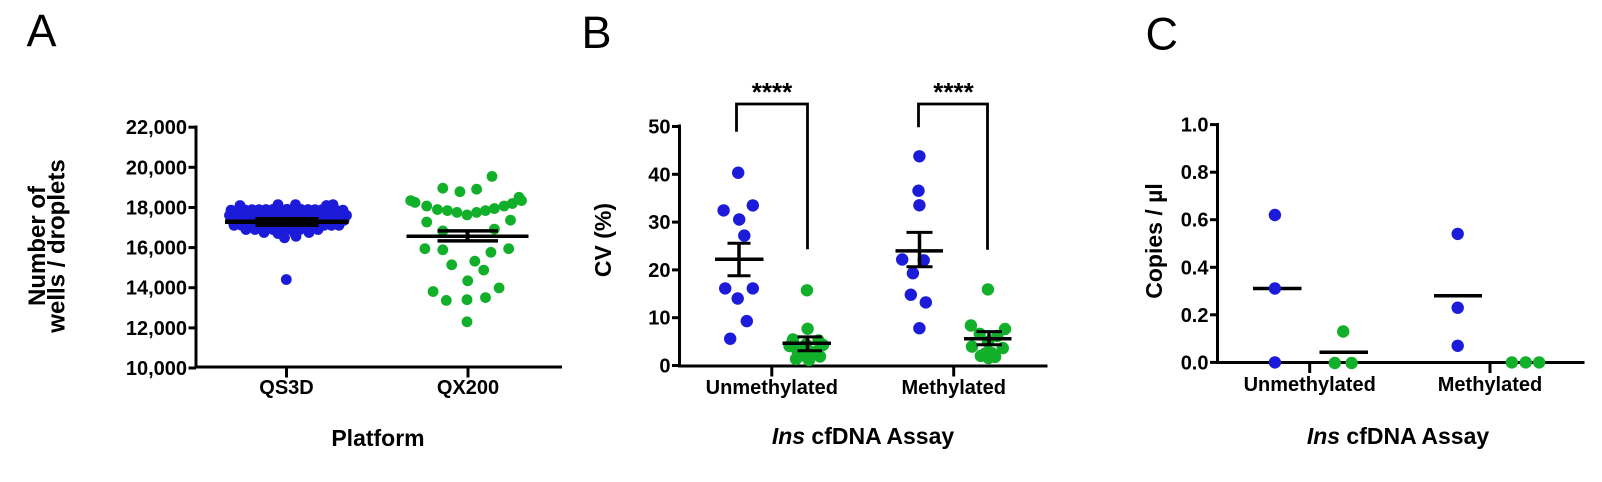  I want to click on svg-text: 0, so click(664, 367).